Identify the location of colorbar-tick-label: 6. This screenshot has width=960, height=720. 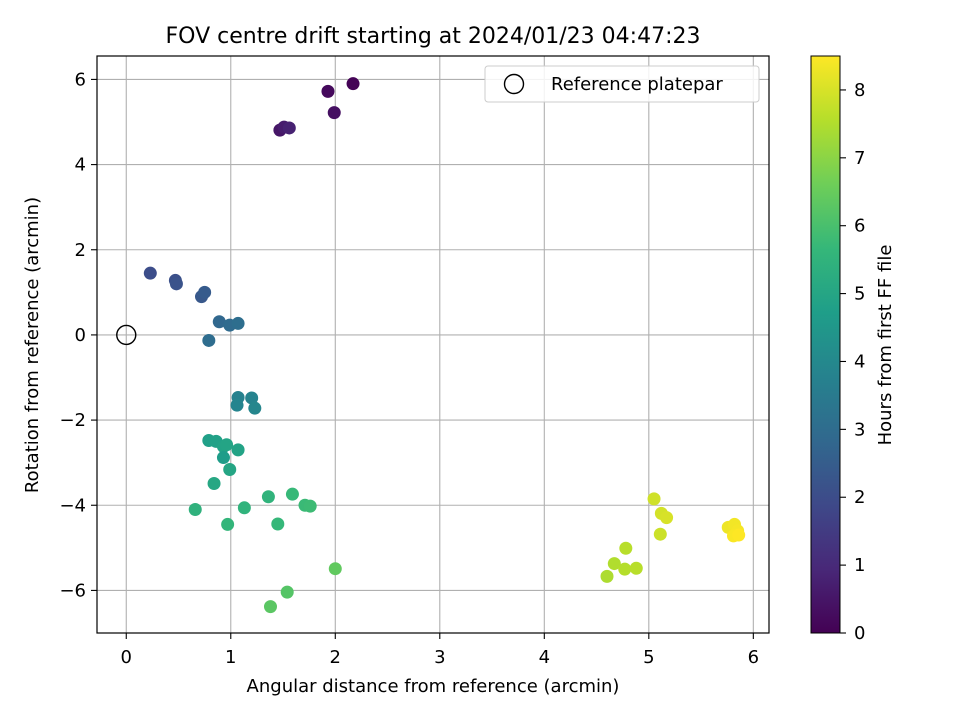
(859, 226).